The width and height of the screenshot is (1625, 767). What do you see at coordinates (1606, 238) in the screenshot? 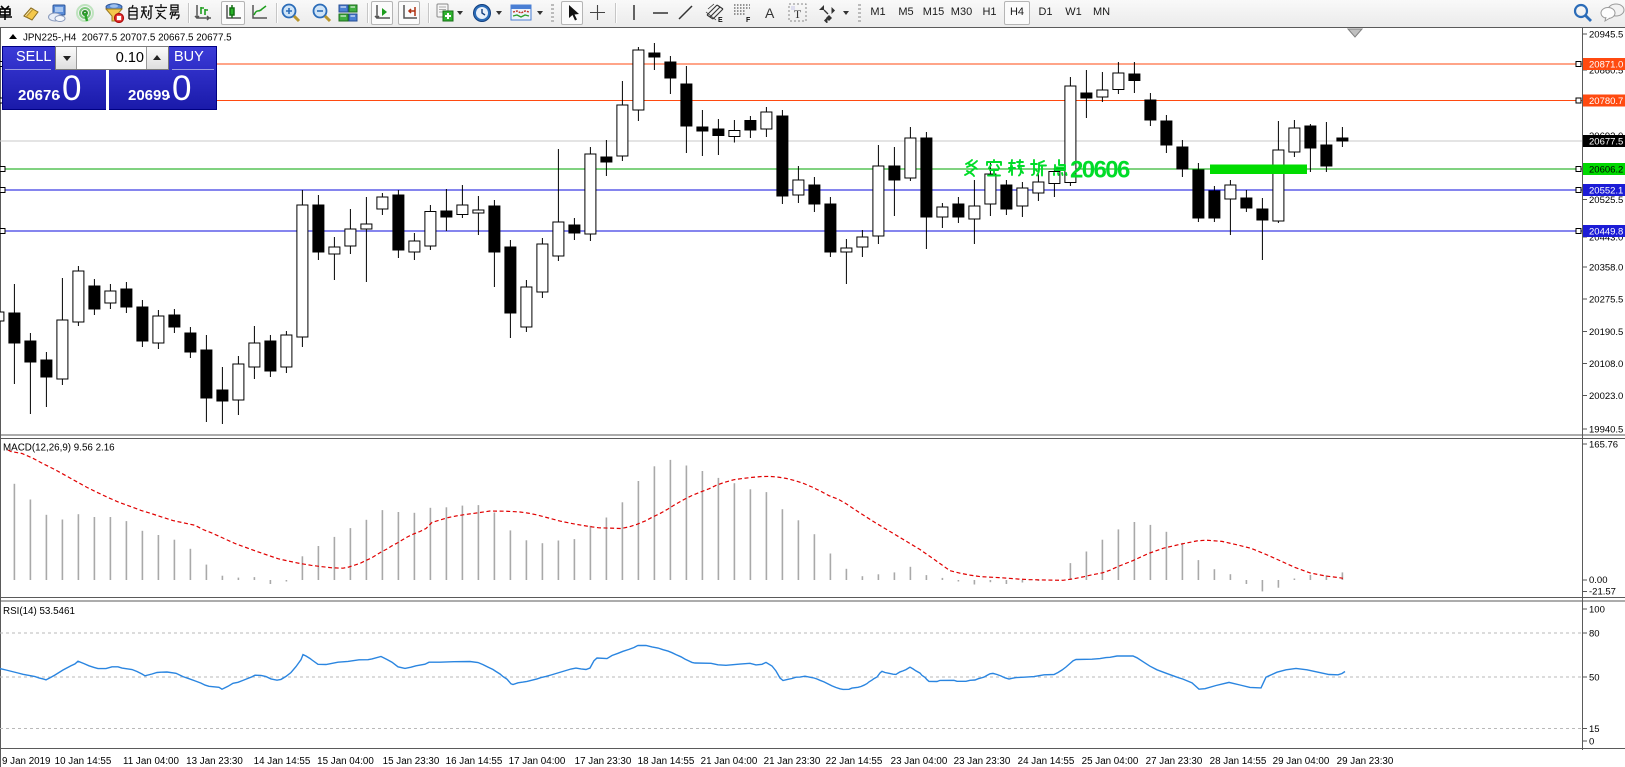
I see `svg-text: 20443.0` at bounding box center [1606, 238].